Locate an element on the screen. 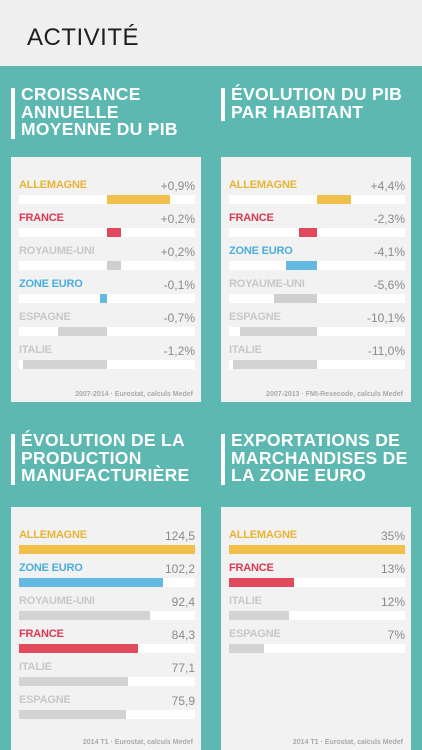 The height and width of the screenshot is (750, 422). value-label: -0,7% is located at coordinates (179, 318).